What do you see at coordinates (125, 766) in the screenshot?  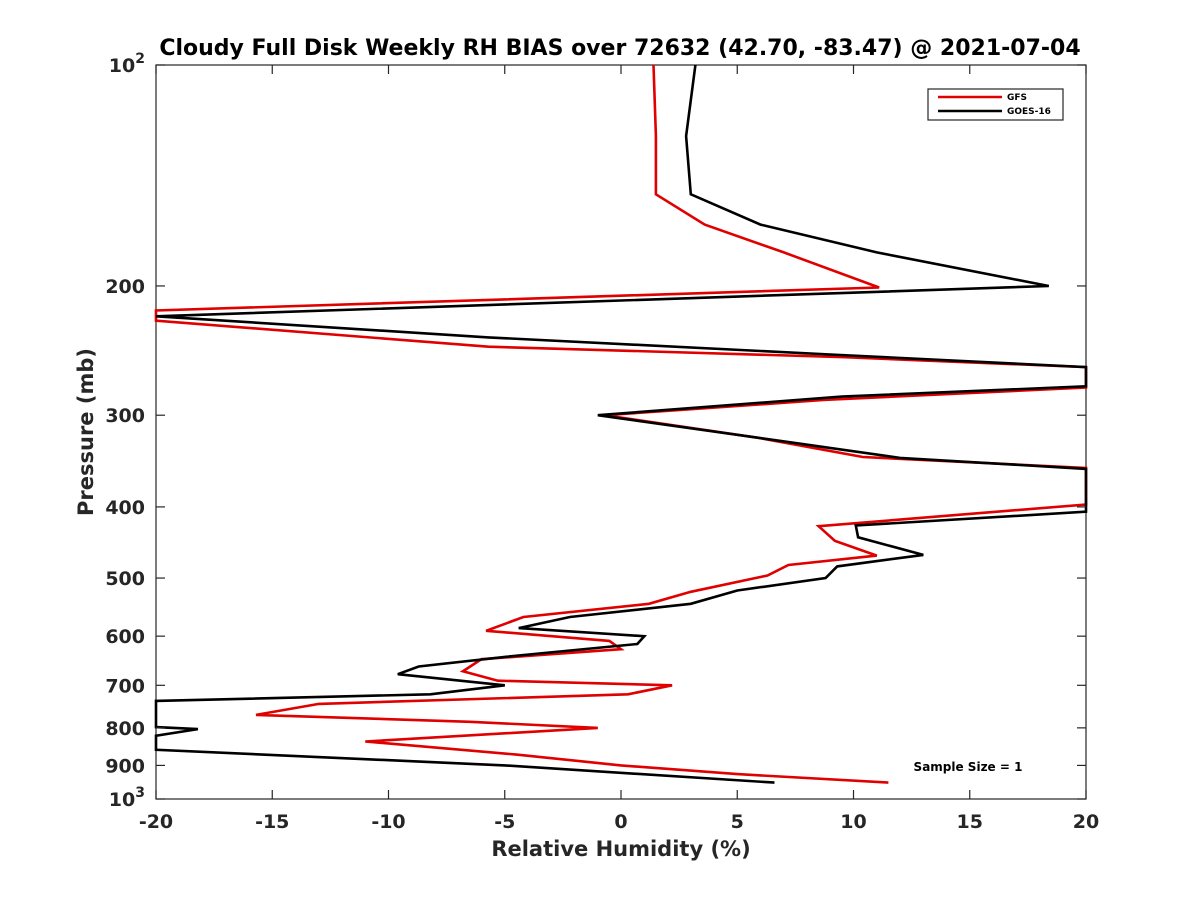 I see `y-tick-label: 900` at bounding box center [125, 766].